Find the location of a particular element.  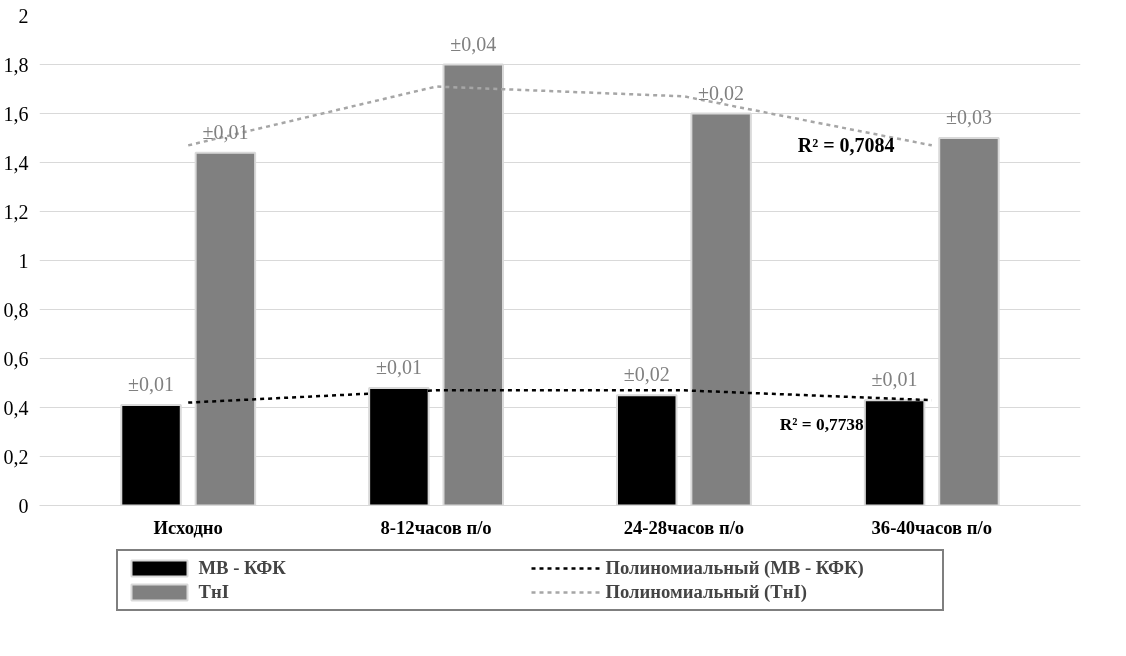

legend-label: Полиномиальный (ТнI) is located at coordinates (706, 592).